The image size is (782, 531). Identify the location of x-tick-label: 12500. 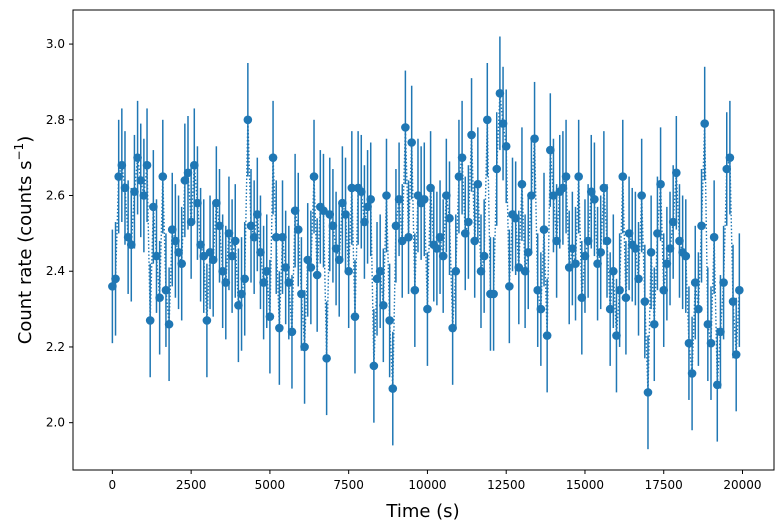
(506, 485).